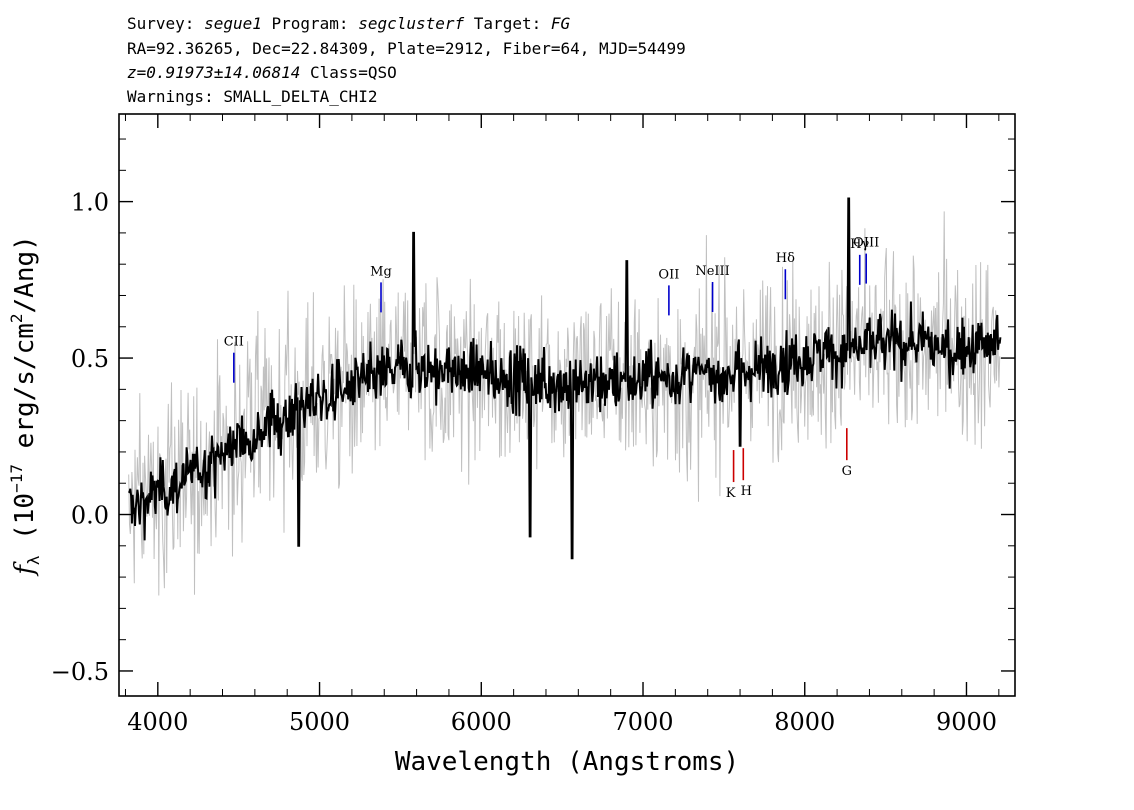 This screenshot has width=1134, height=810. Describe the element at coordinates (731, 493) in the screenshot. I see `absorption-label-K: K` at that location.